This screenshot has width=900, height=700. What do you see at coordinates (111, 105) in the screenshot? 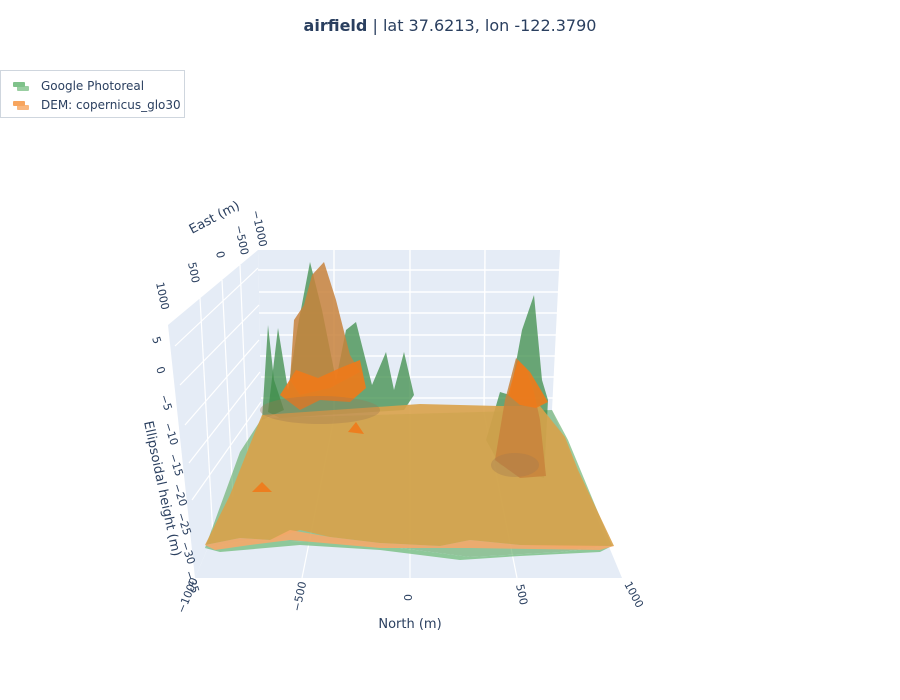
I see `legend-label: DEM: copernicus_glo30` at bounding box center [111, 105].